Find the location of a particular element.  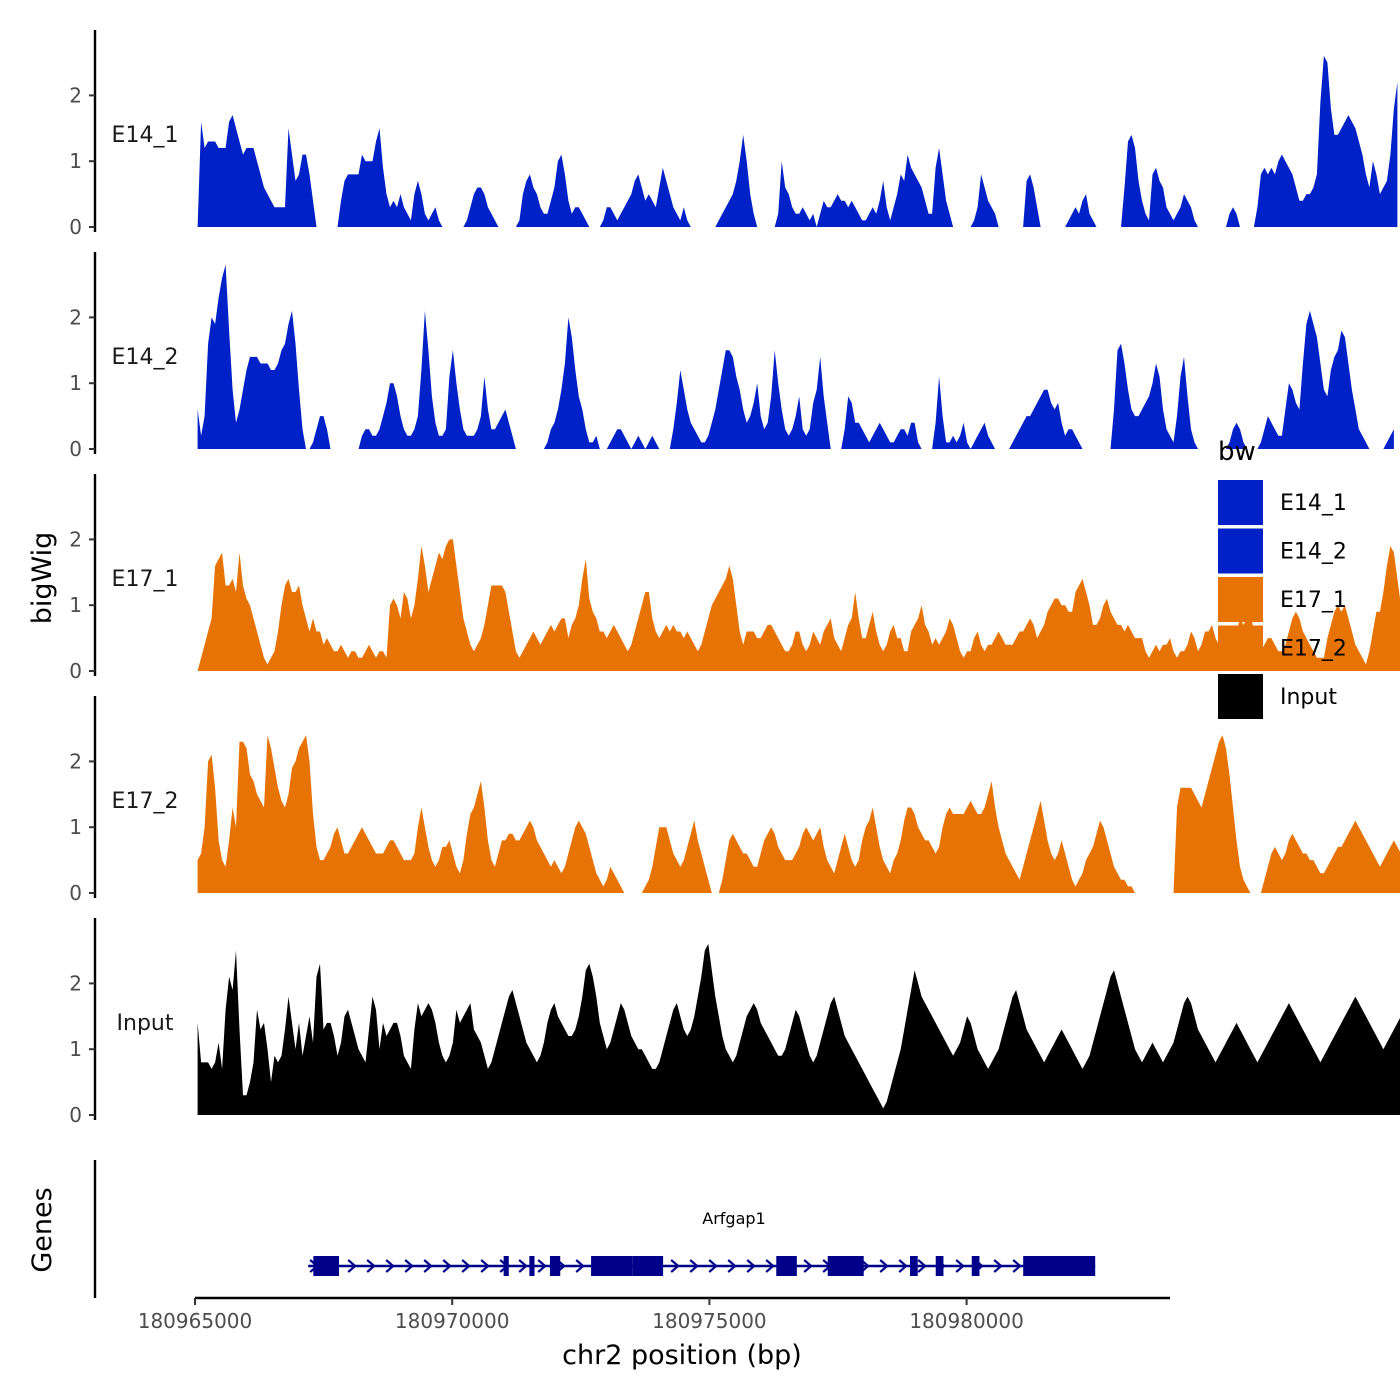

track-E14_2: 0 1 2 E14_2 is located at coordinates (731, 356).